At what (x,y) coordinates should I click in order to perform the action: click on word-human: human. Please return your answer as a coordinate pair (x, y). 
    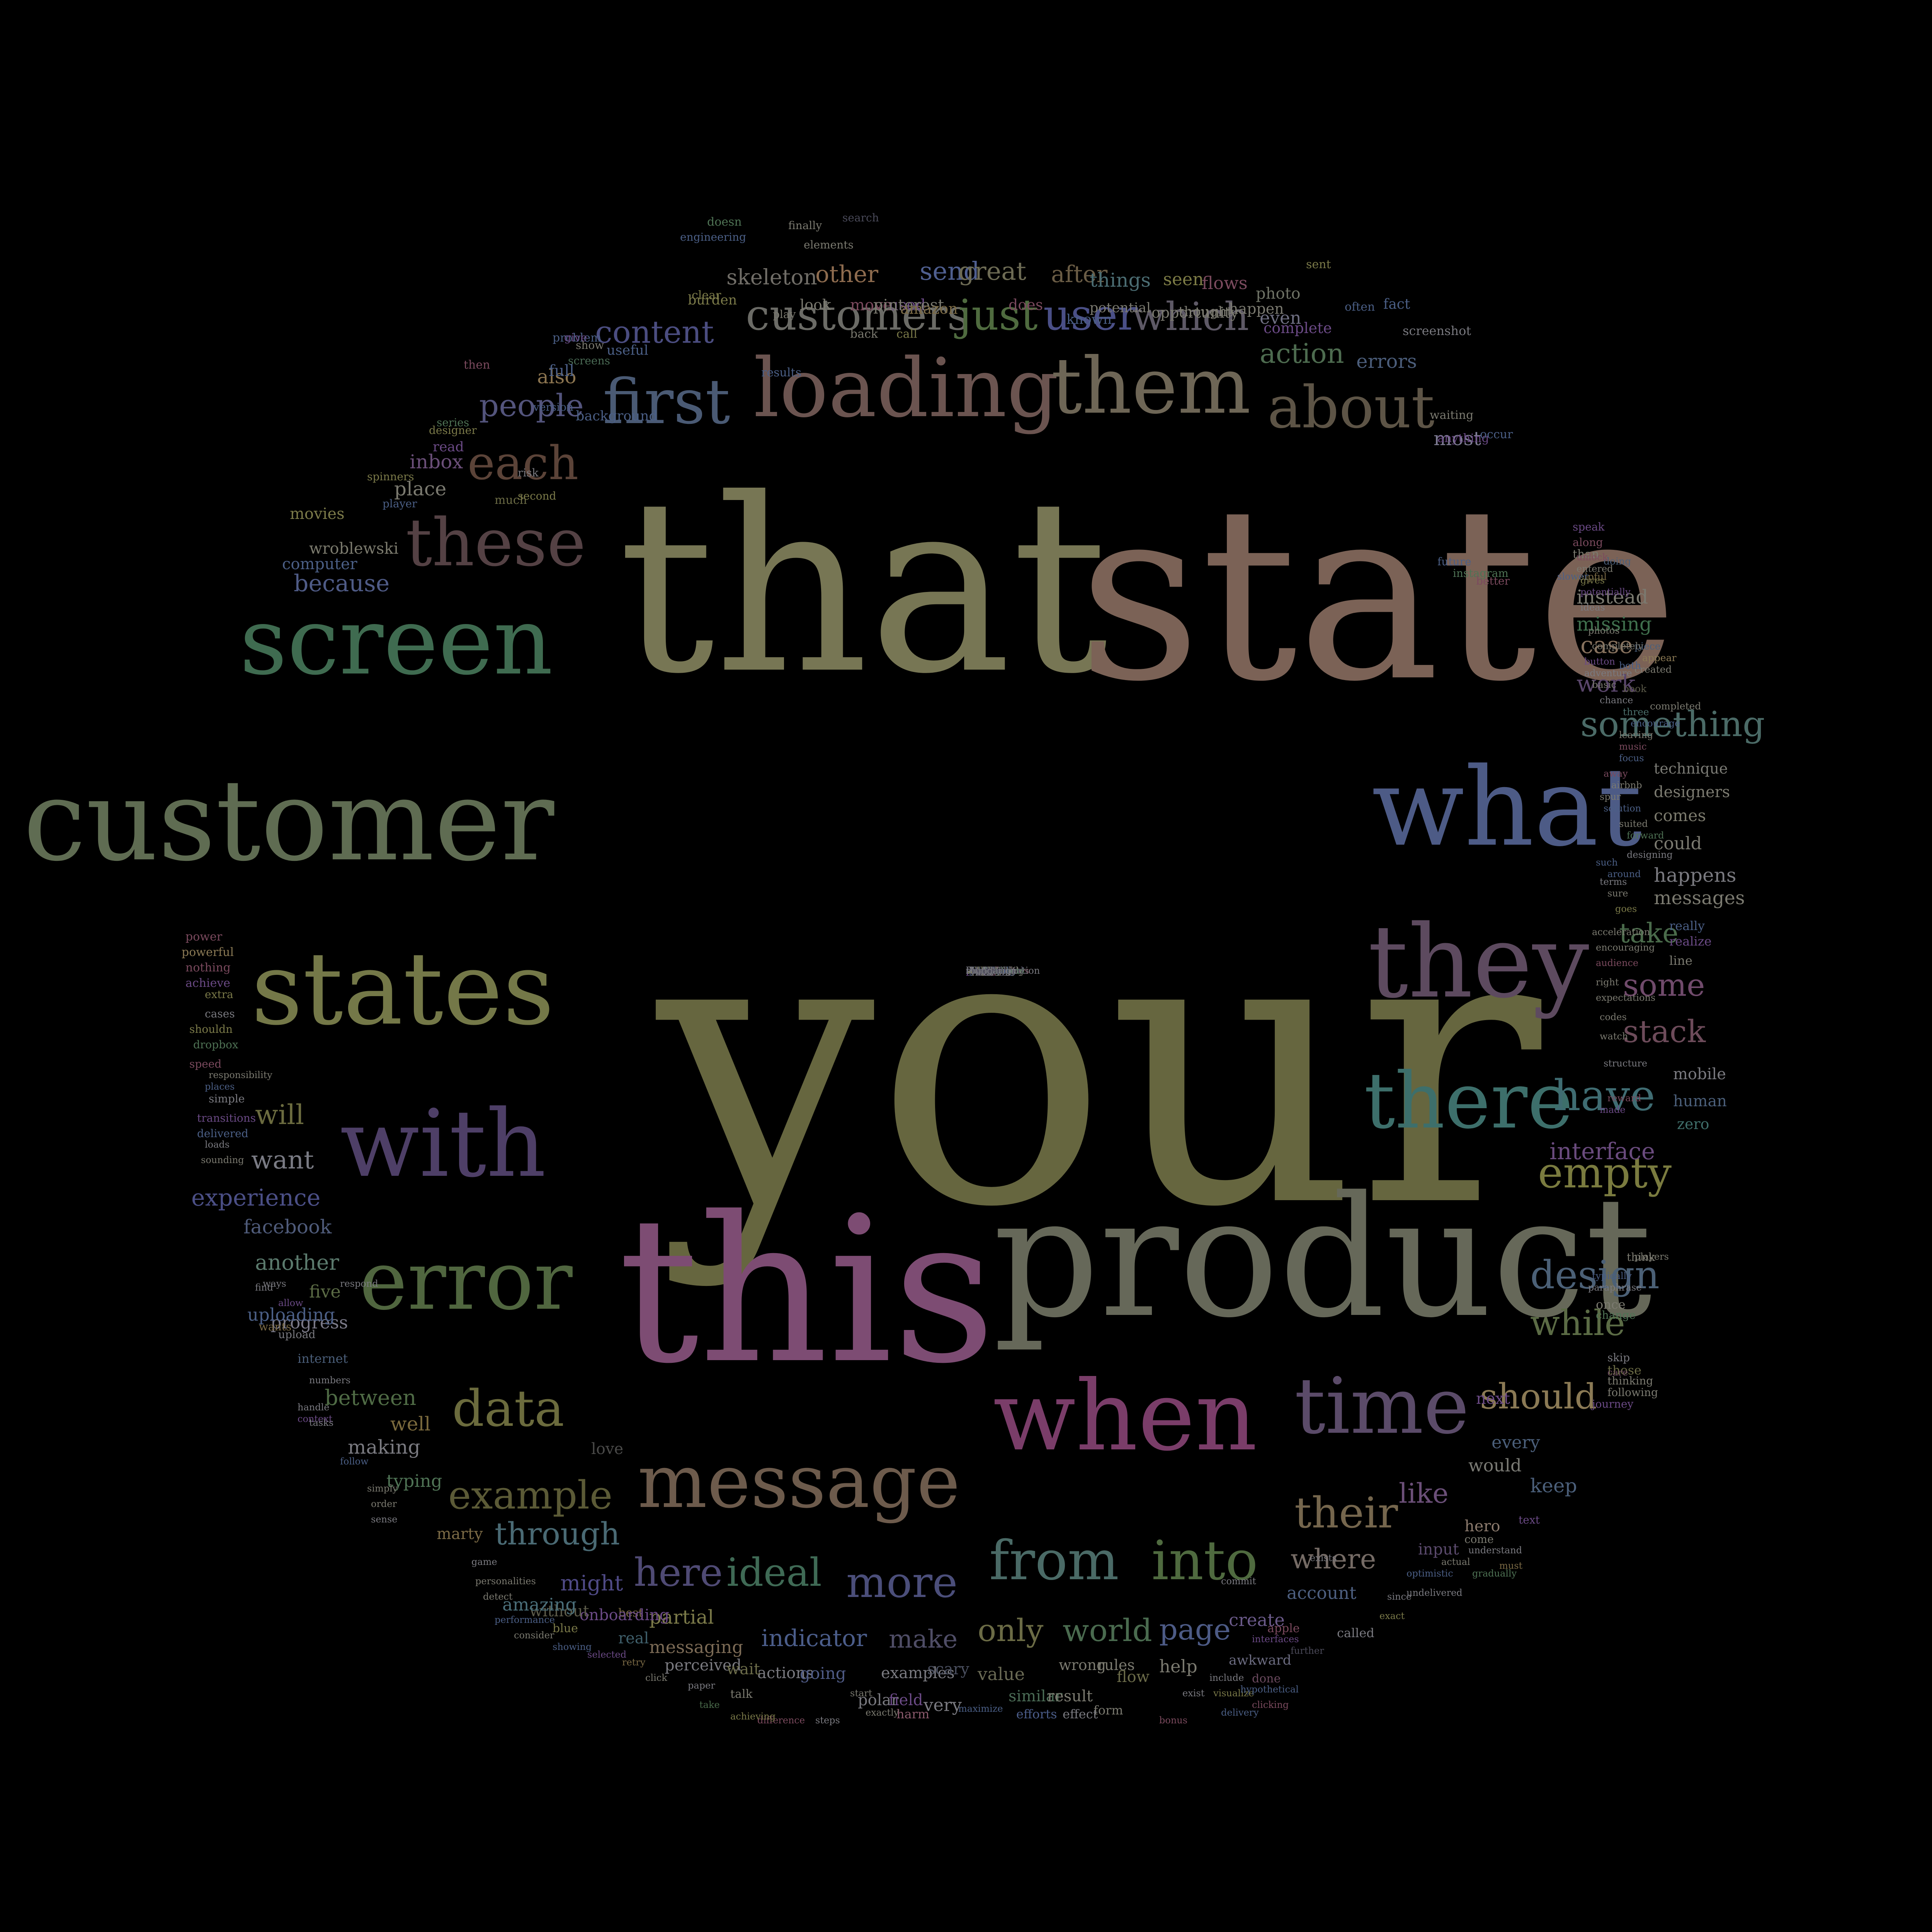
    Looking at the image, I should click on (1700, 1101).